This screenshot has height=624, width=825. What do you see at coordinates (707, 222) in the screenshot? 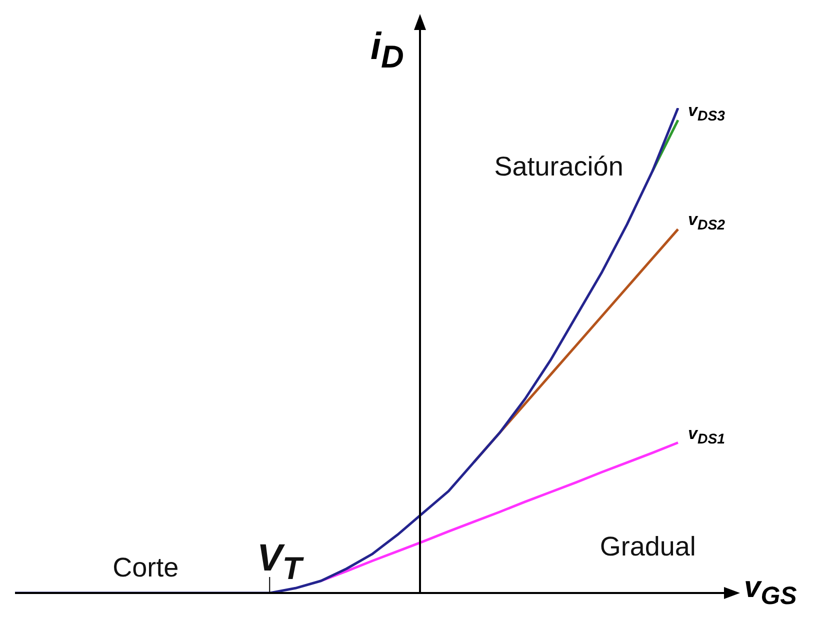
I see `series-label: v$_{DS2}$` at bounding box center [707, 222].